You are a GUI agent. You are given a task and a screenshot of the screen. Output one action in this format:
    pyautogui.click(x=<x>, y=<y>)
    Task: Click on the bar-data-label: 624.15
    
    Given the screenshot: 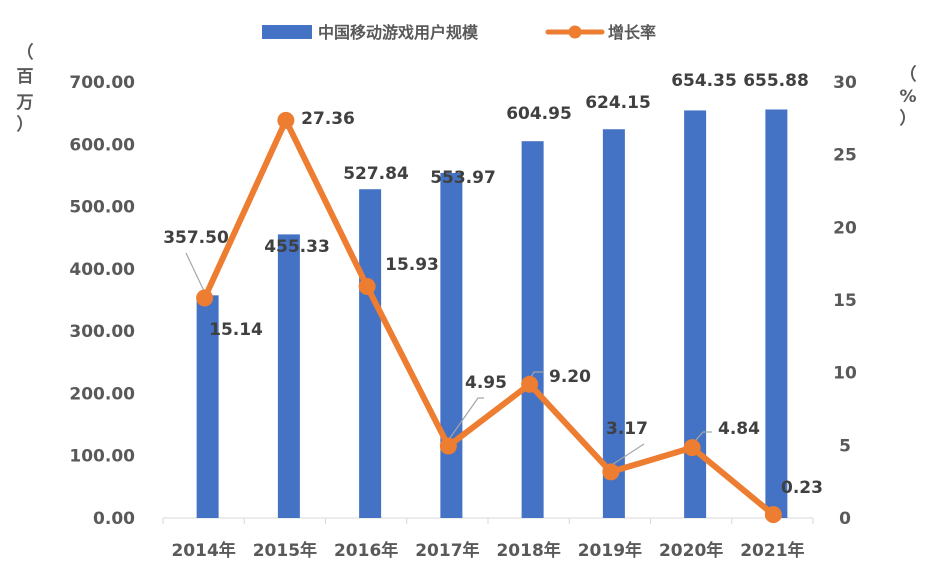 What is the action you would take?
    pyautogui.click(x=618, y=103)
    